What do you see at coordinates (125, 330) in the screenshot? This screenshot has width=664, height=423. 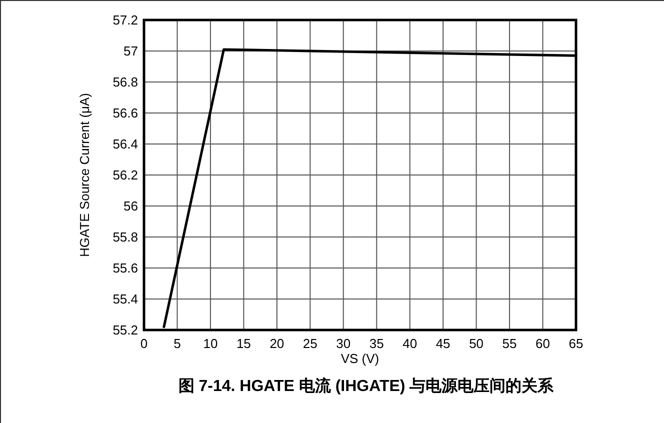 I see `y-tick-label: 55.2` at bounding box center [125, 330].